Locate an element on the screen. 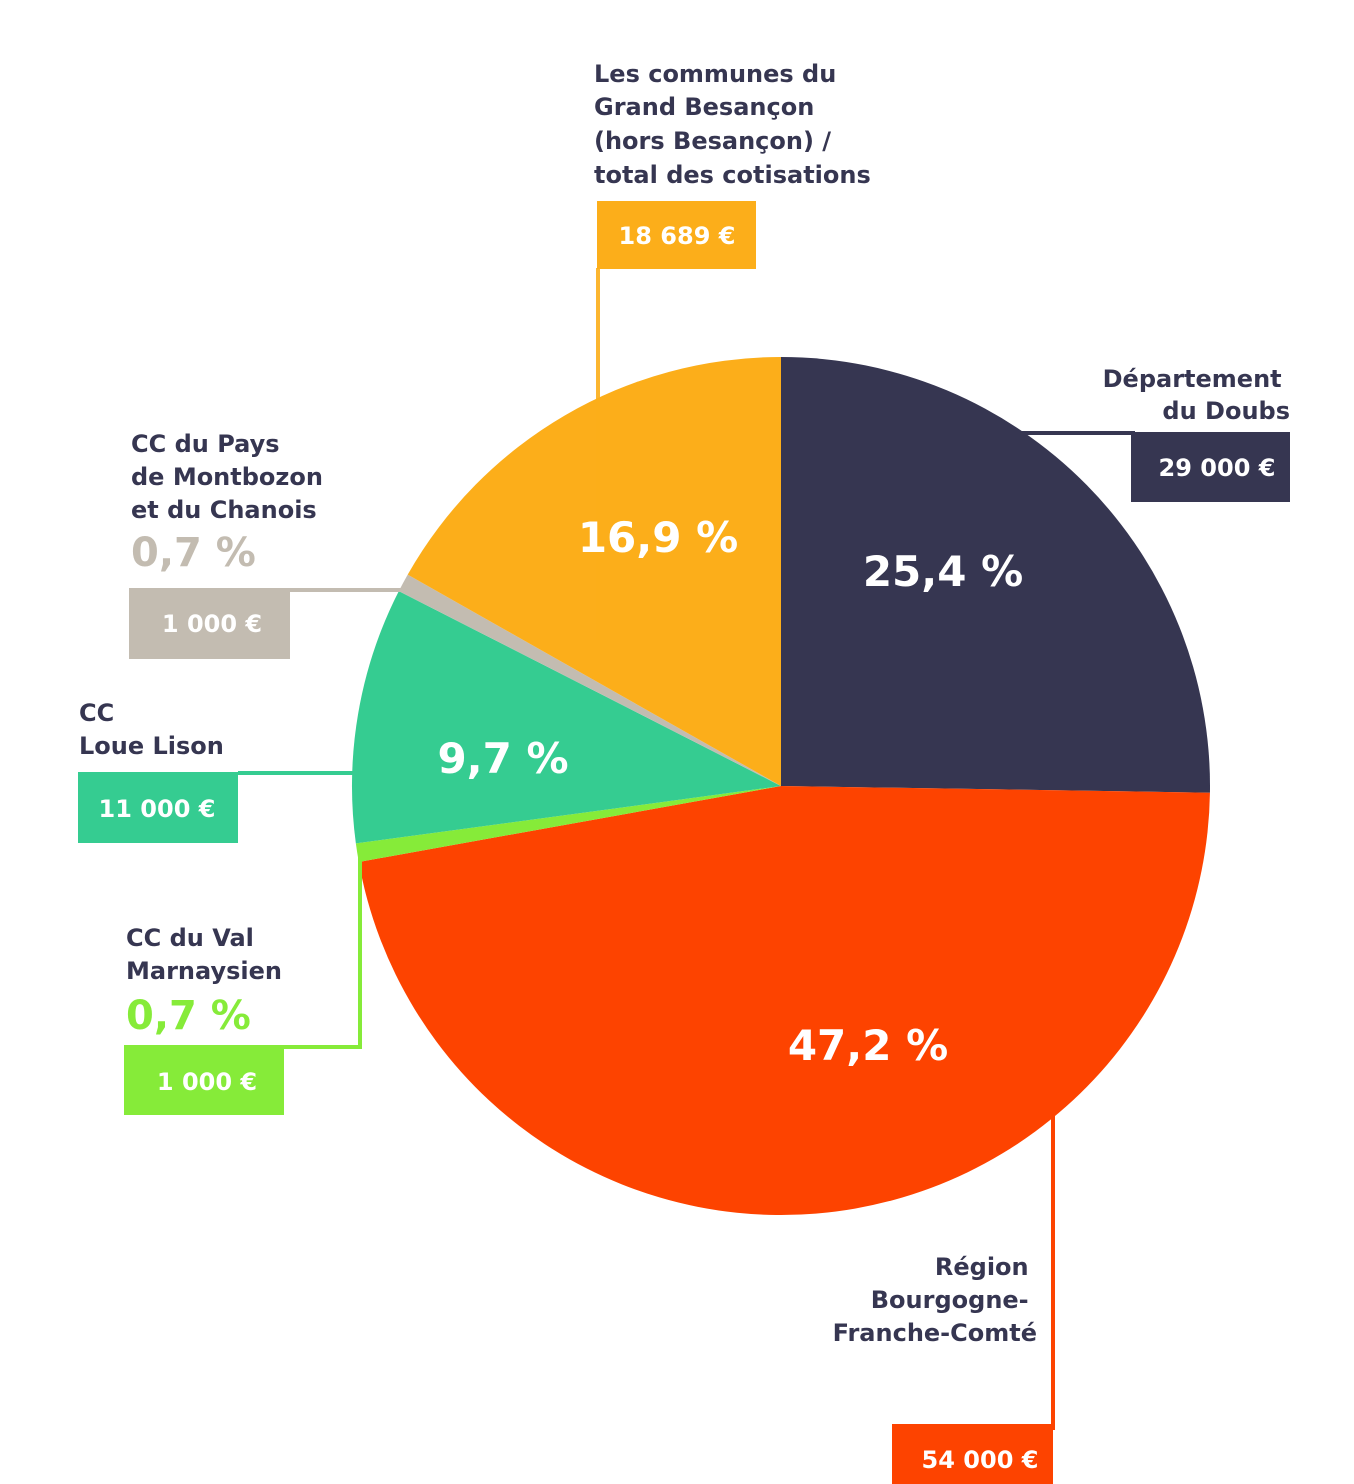  amount-communes: 18 689 € is located at coordinates (677, 236).